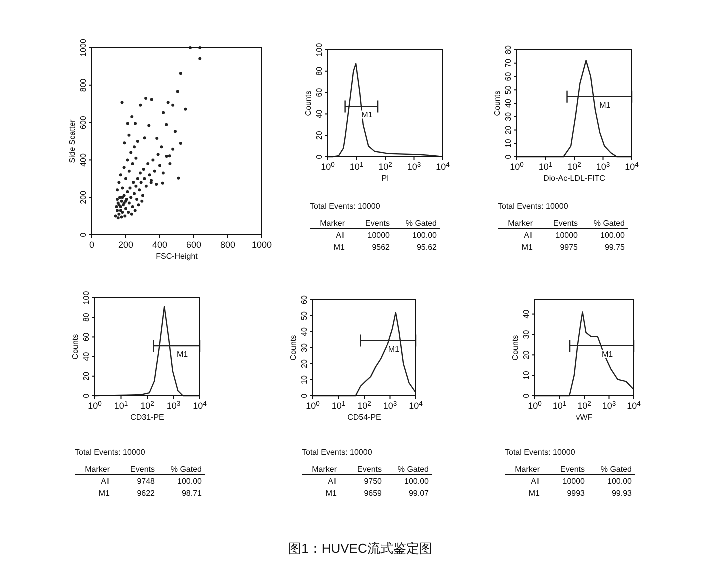  What do you see at coordinates (580, 493) in the screenshot?
I see `text: M1 9993 99.93` at bounding box center [580, 493].